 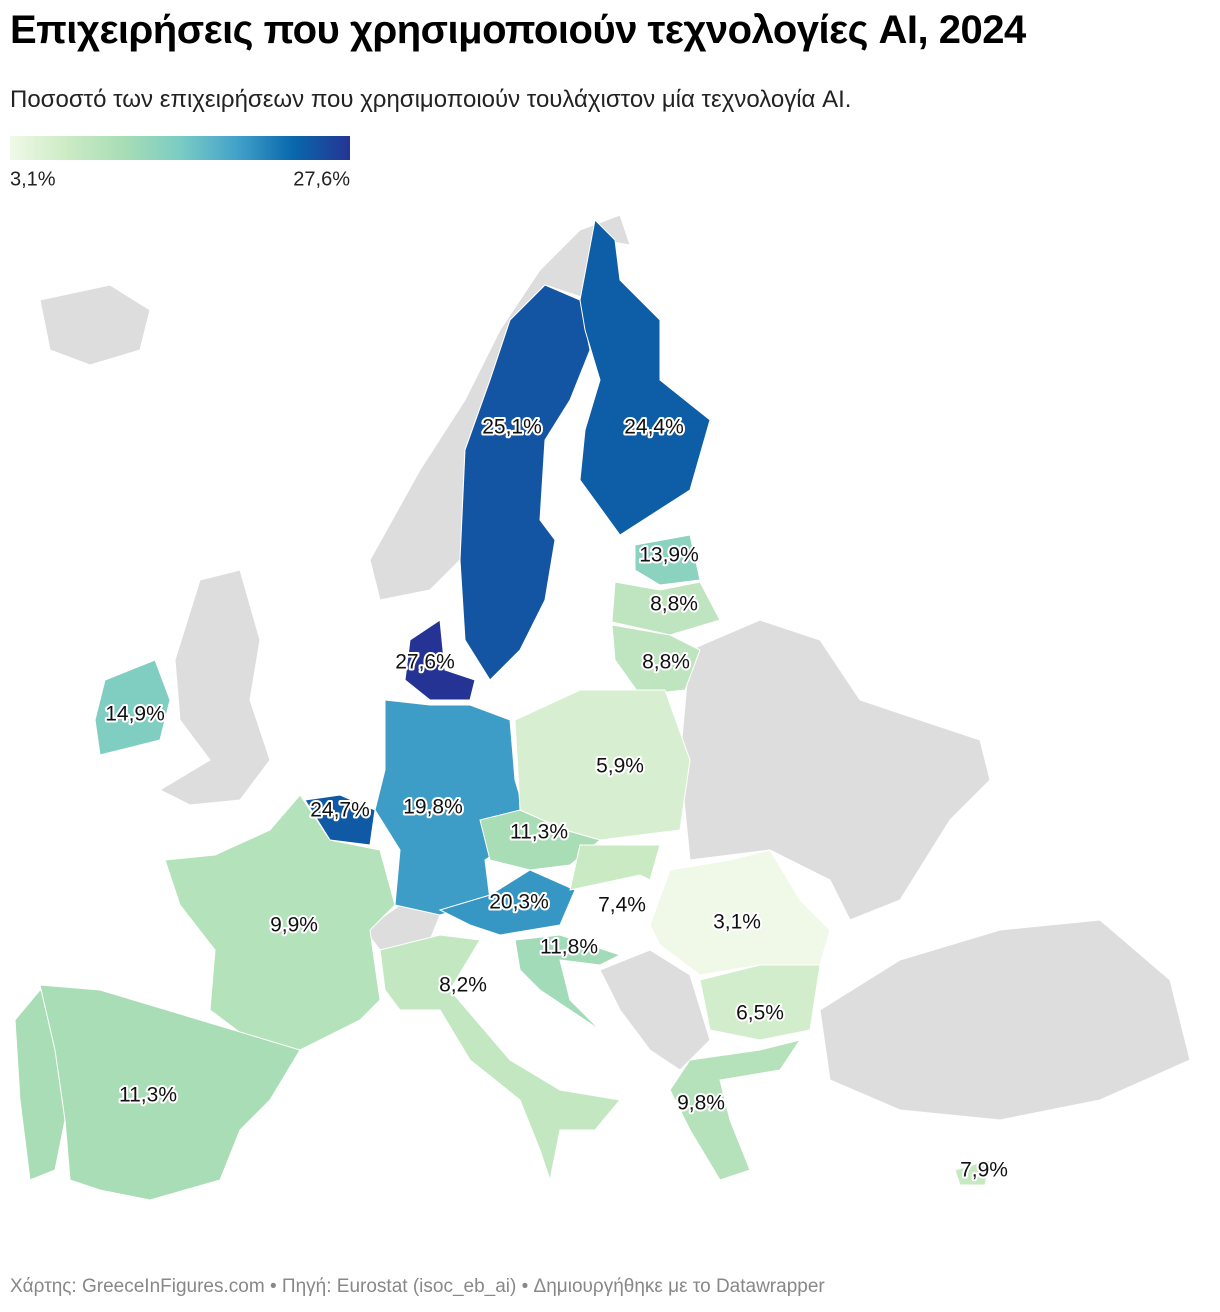 What do you see at coordinates (620, 766) in the screenshot?
I see `value-label: 5,9%` at bounding box center [620, 766].